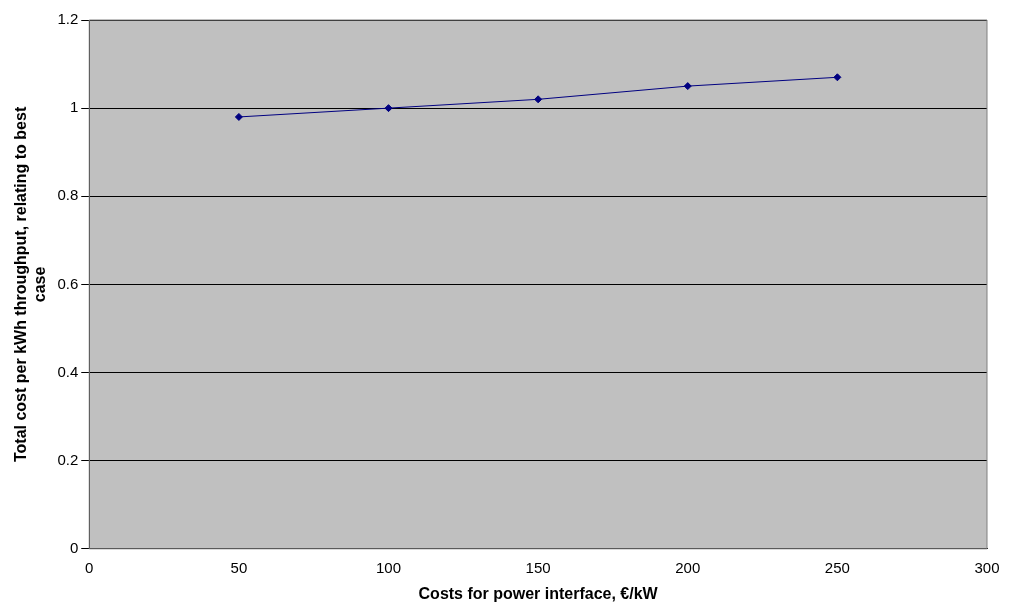 The height and width of the screenshot is (616, 1011). Describe the element at coordinates (74, 107) in the screenshot. I see `y-tick-label: 1` at that location.